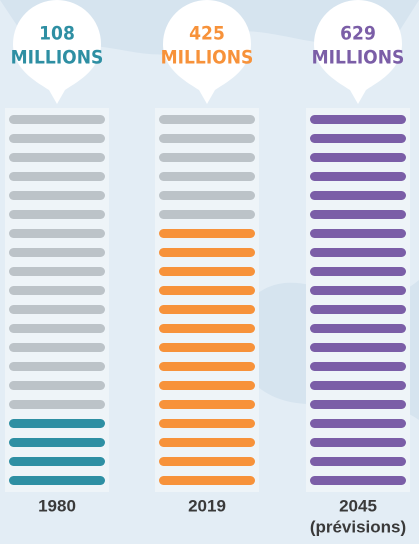 Image resolution: width=419 pixels, height=544 pixels. What do you see at coordinates (57, 34) in the screenshot?
I see `value-label: 108` at bounding box center [57, 34].